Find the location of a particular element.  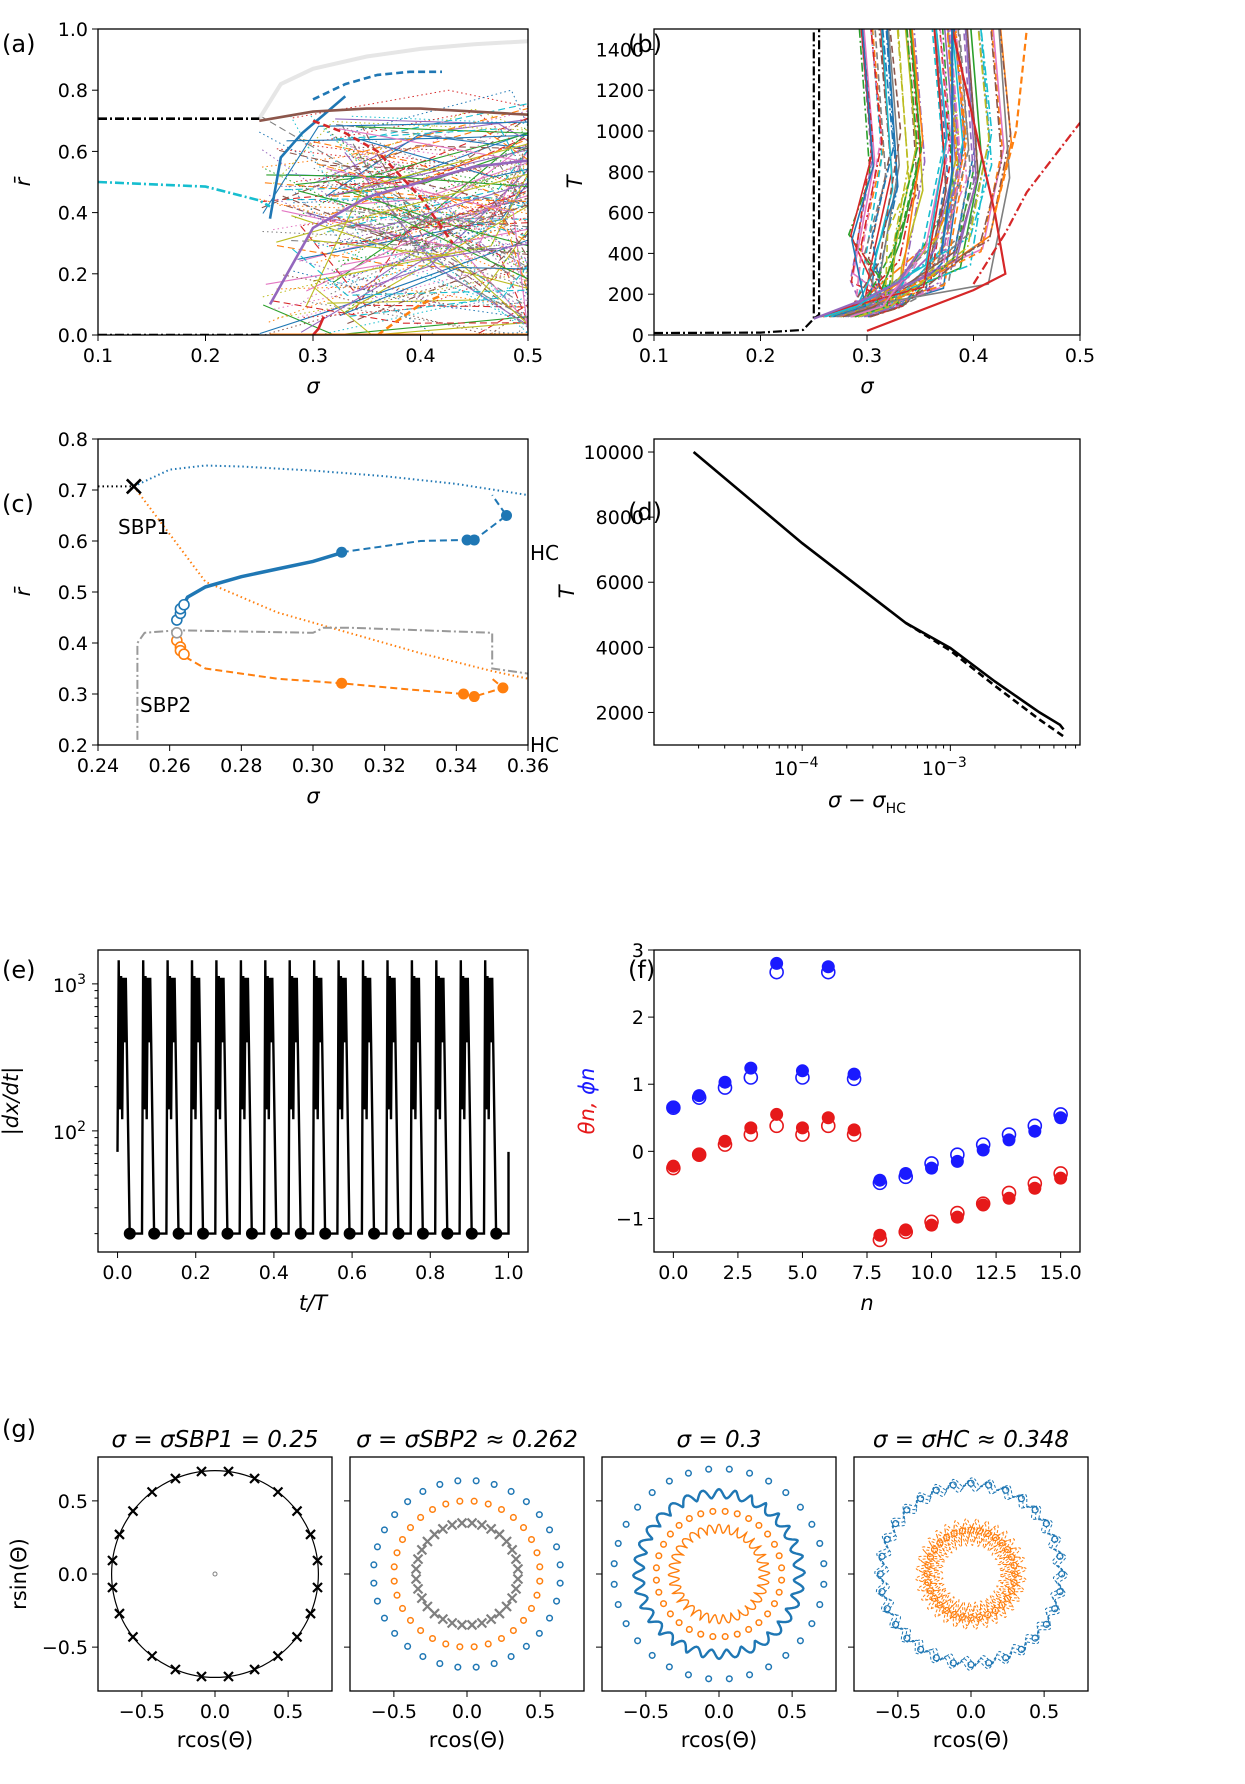

axes-frame is located at coordinates (719, 1574).